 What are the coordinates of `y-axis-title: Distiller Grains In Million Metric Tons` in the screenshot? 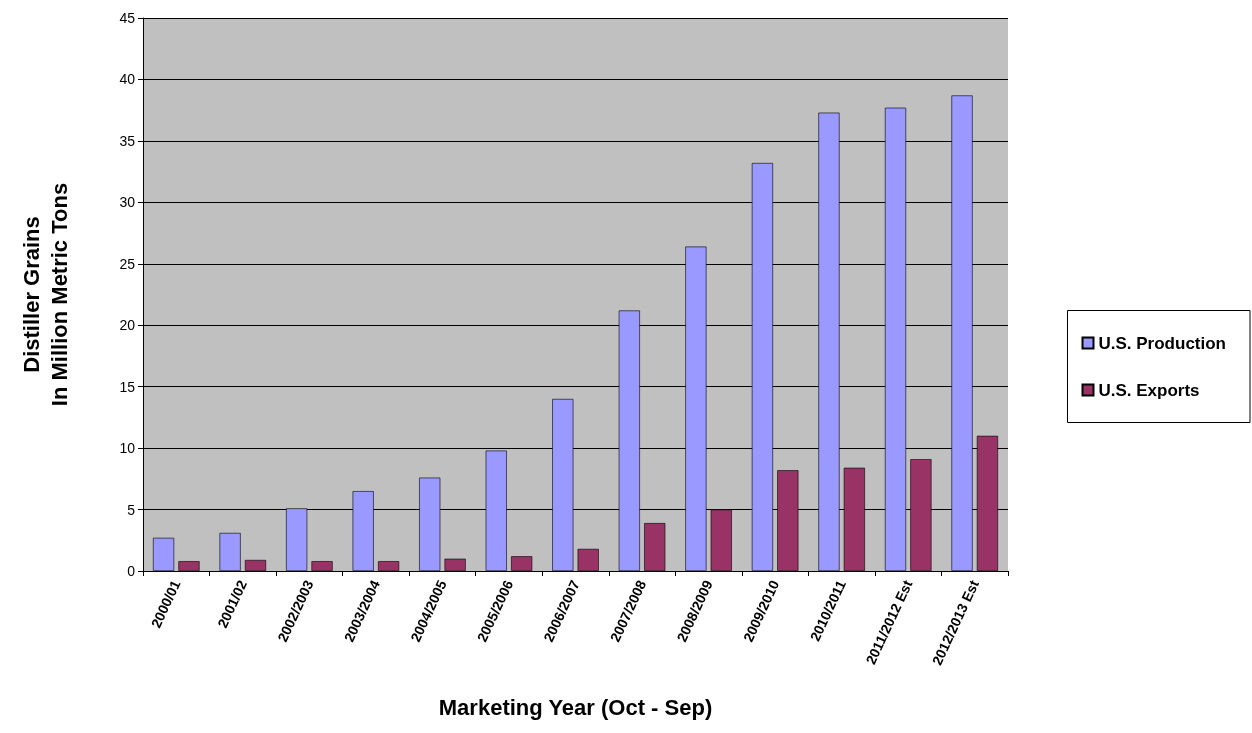 It's located at (45, 294).